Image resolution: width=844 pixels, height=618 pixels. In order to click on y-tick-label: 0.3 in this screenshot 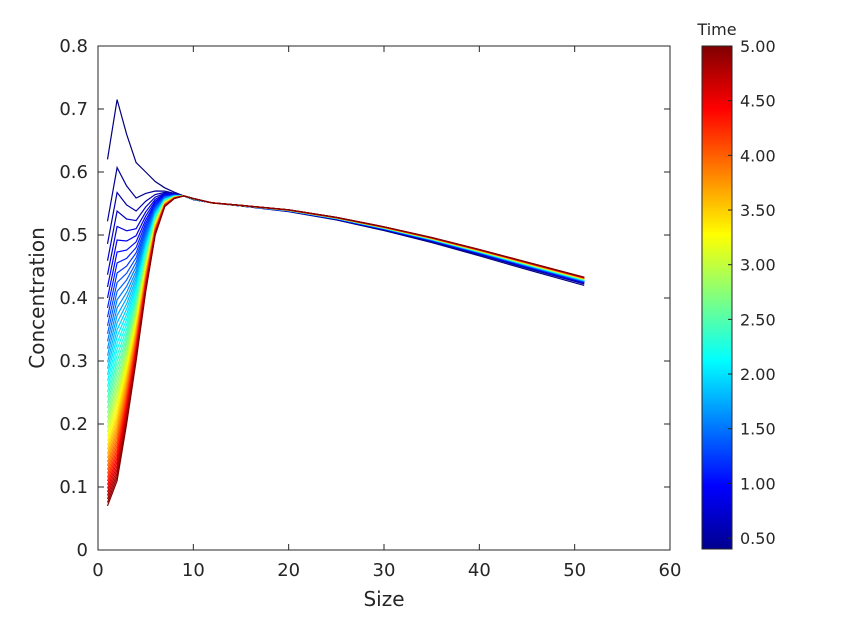, I will do `click(73, 361)`.